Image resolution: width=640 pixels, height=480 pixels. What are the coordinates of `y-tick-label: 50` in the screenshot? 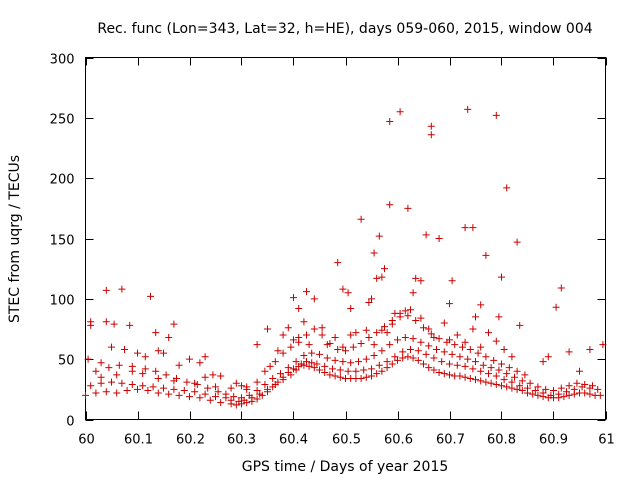 It's located at (66, 361).